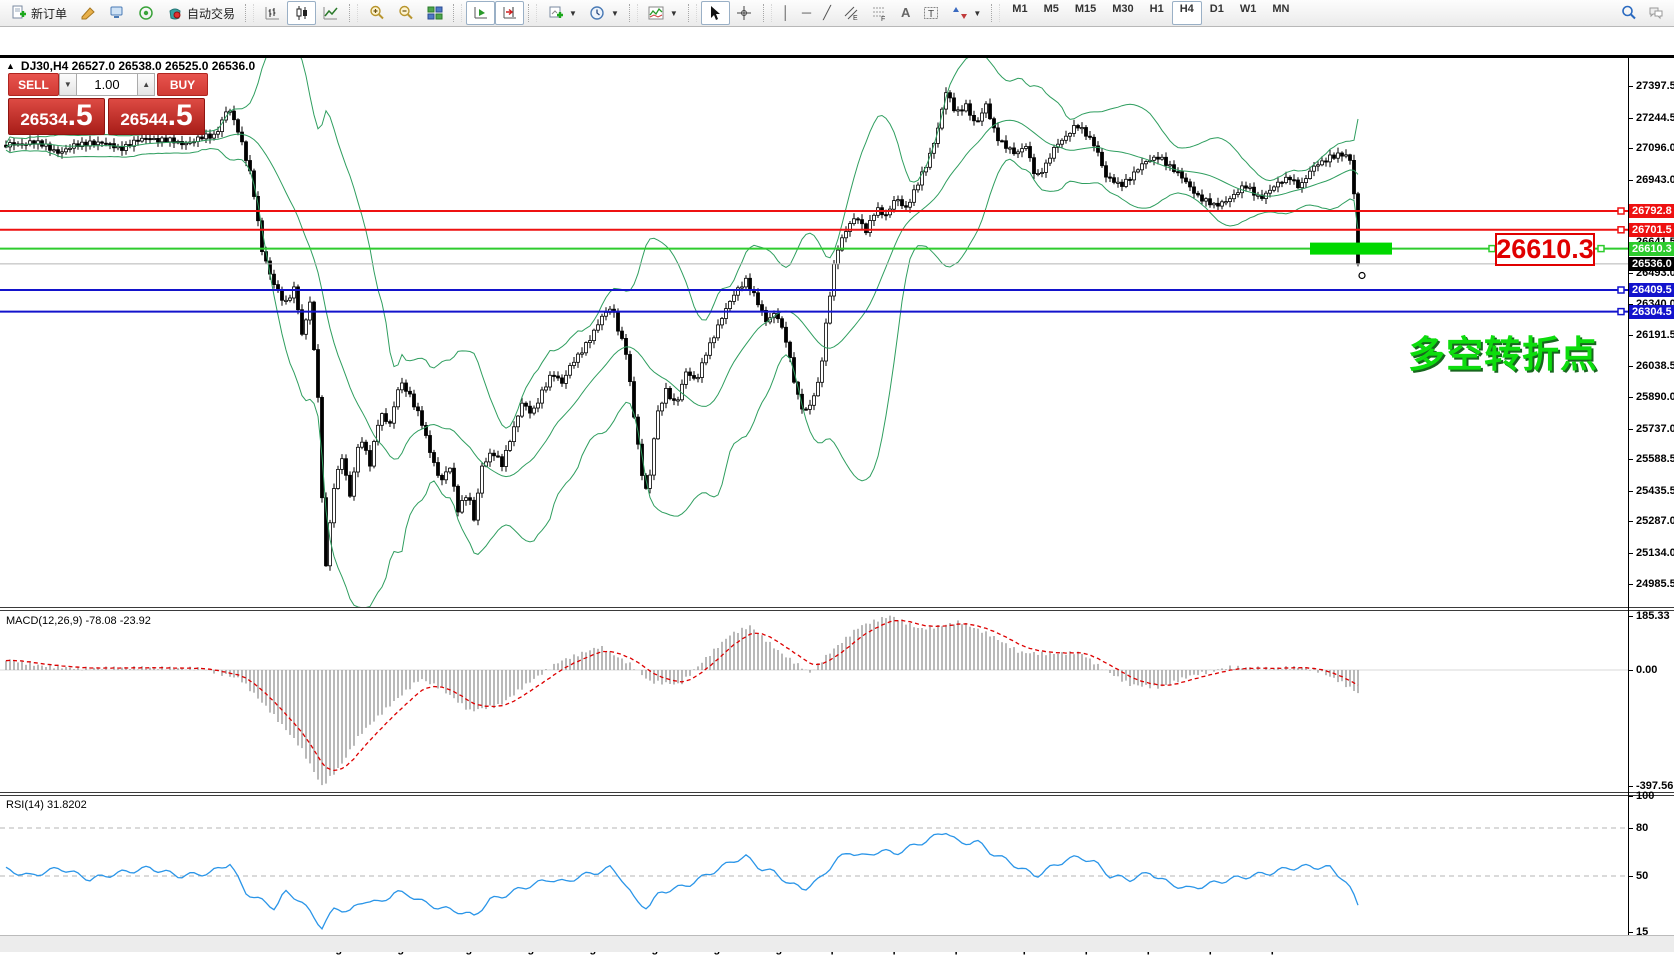  What do you see at coordinates (80, 115) in the screenshot?
I see `sell-price-frac: .5` at bounding box center [80, 115].